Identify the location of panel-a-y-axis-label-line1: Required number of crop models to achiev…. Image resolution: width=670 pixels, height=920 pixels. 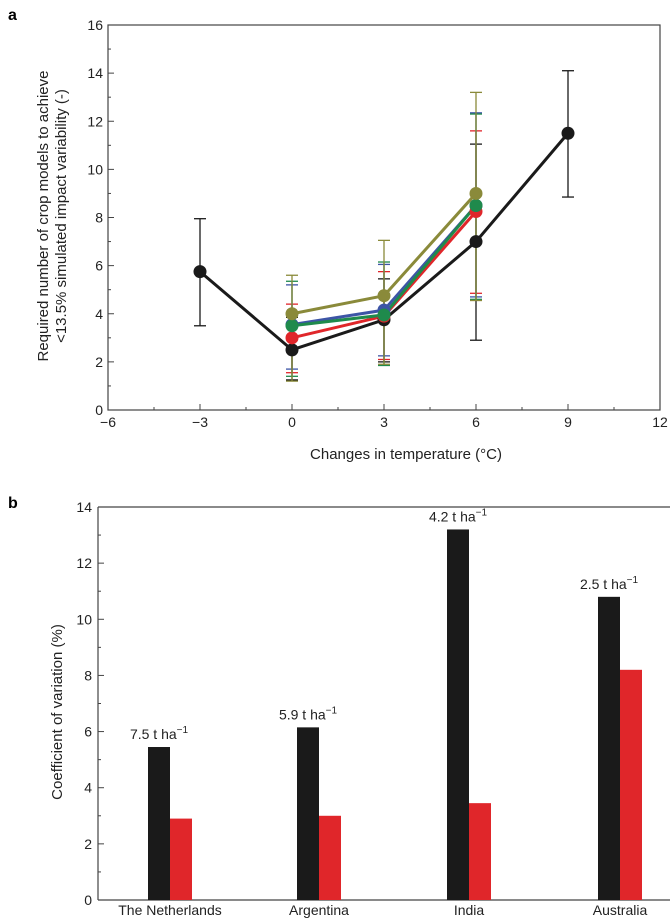
(43, 216).